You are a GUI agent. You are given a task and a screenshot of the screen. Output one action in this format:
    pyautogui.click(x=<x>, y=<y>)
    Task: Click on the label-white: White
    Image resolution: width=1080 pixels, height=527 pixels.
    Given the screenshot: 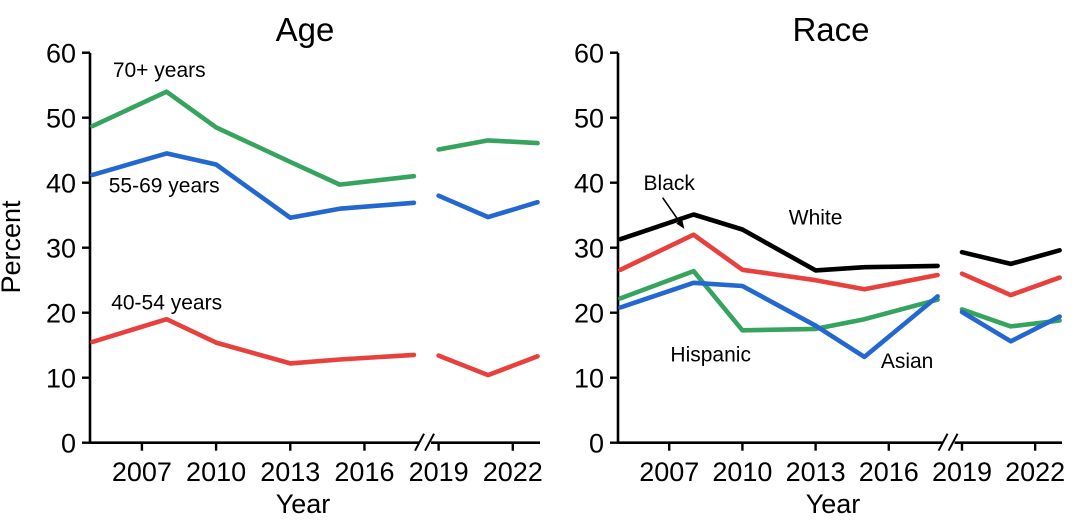 What is the action you would take?
    pyautogui.click(x=816, y=217)
    